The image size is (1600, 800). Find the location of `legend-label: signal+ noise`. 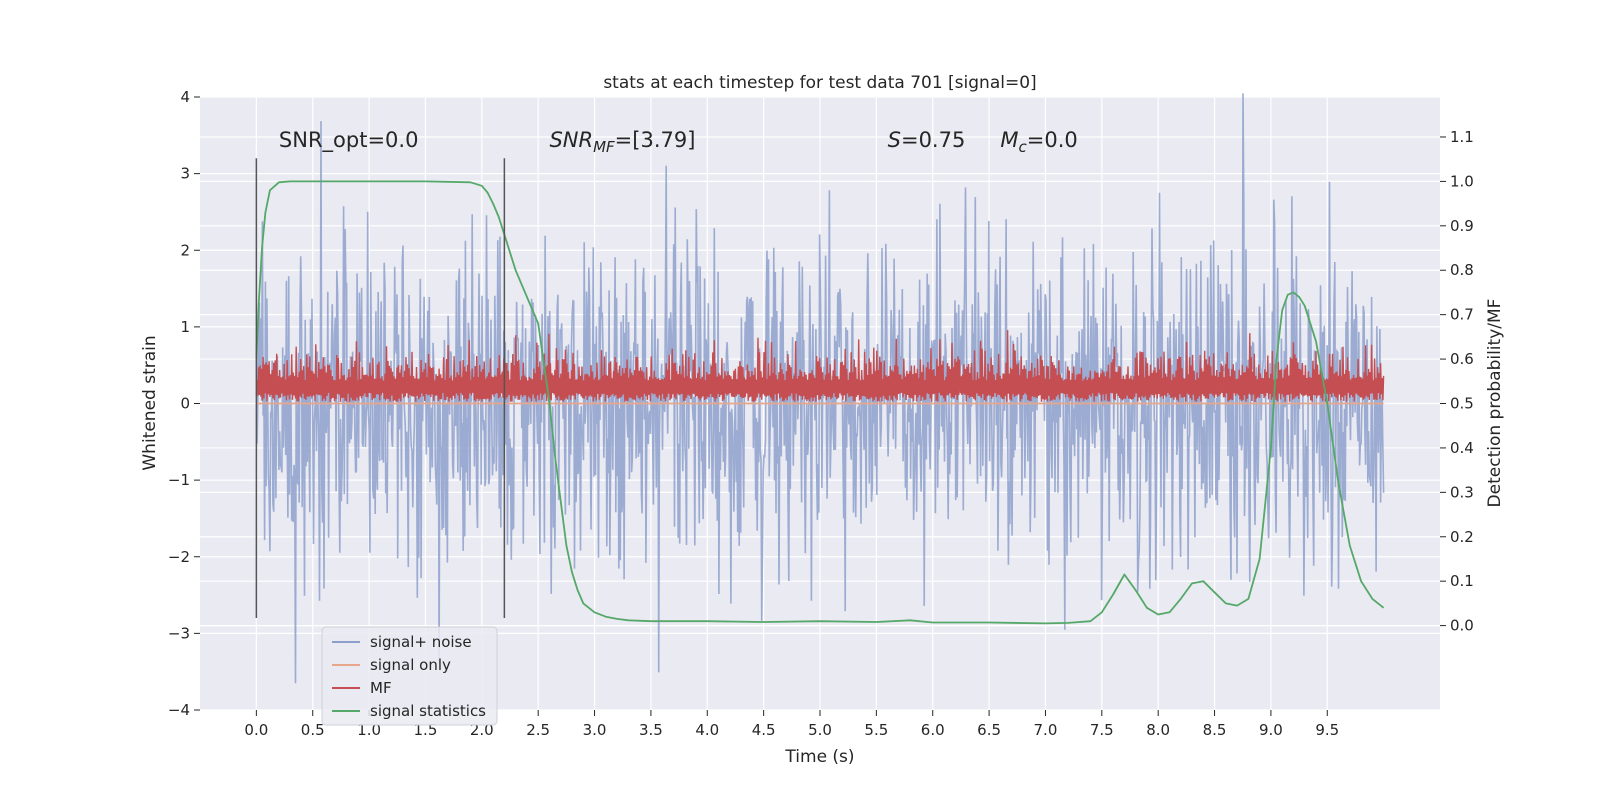

legend-label: signal+ noise is located at coordinates (421, 642).